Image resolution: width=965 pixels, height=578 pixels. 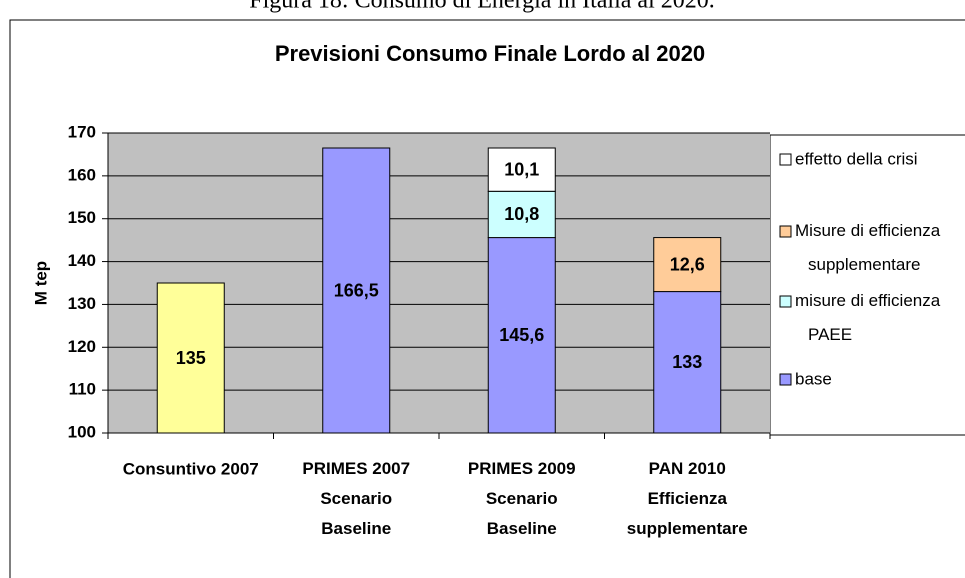 What do you see at coordinates (82, 389) in the screenshot?
I see `y-tick-label: 110` at bounding box center [82, 389].